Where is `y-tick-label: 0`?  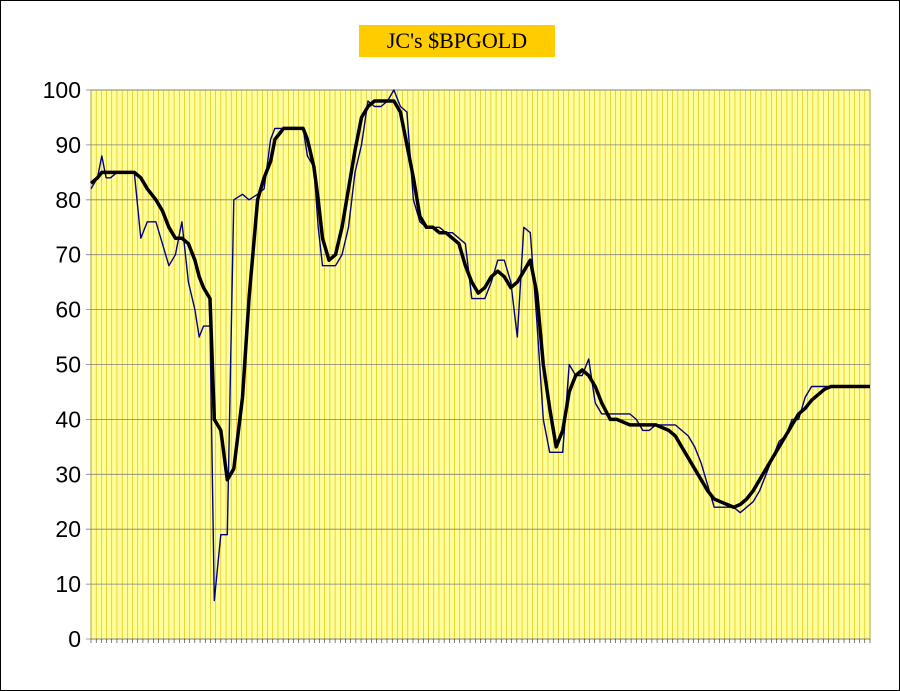
y-tick-label: 0 is located at coordinates (74, 639).